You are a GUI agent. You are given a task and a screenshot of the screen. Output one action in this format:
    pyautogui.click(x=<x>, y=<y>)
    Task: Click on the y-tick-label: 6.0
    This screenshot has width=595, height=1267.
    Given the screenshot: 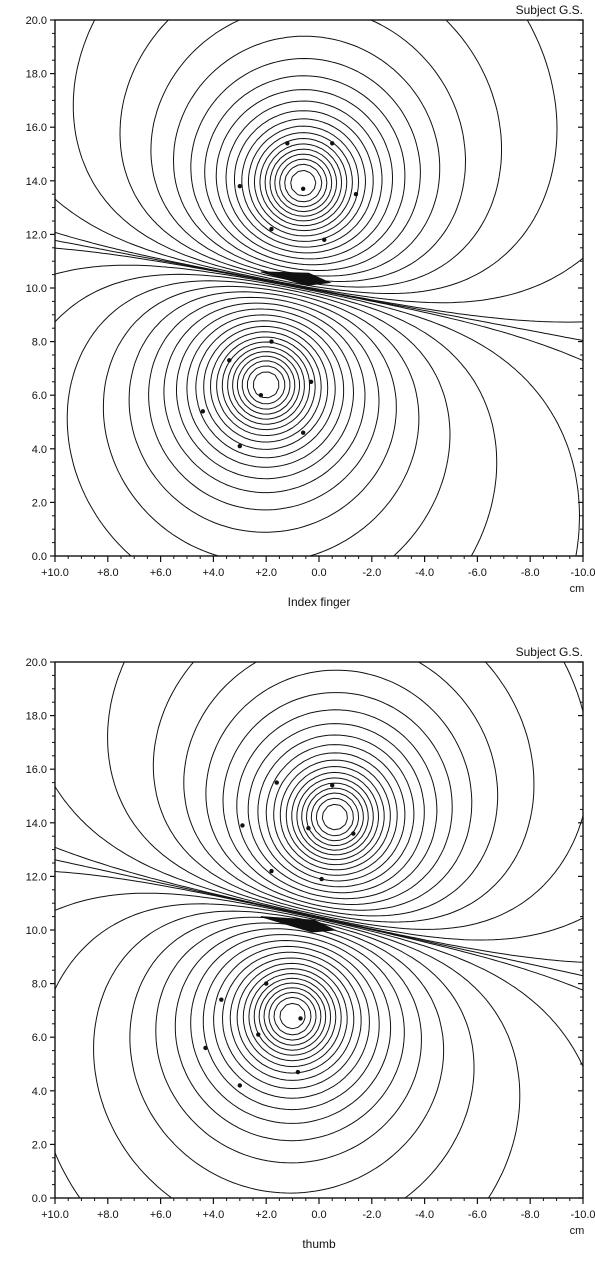 What is the action you would take?
    pyautogui.click(x=39, y=1038)
    